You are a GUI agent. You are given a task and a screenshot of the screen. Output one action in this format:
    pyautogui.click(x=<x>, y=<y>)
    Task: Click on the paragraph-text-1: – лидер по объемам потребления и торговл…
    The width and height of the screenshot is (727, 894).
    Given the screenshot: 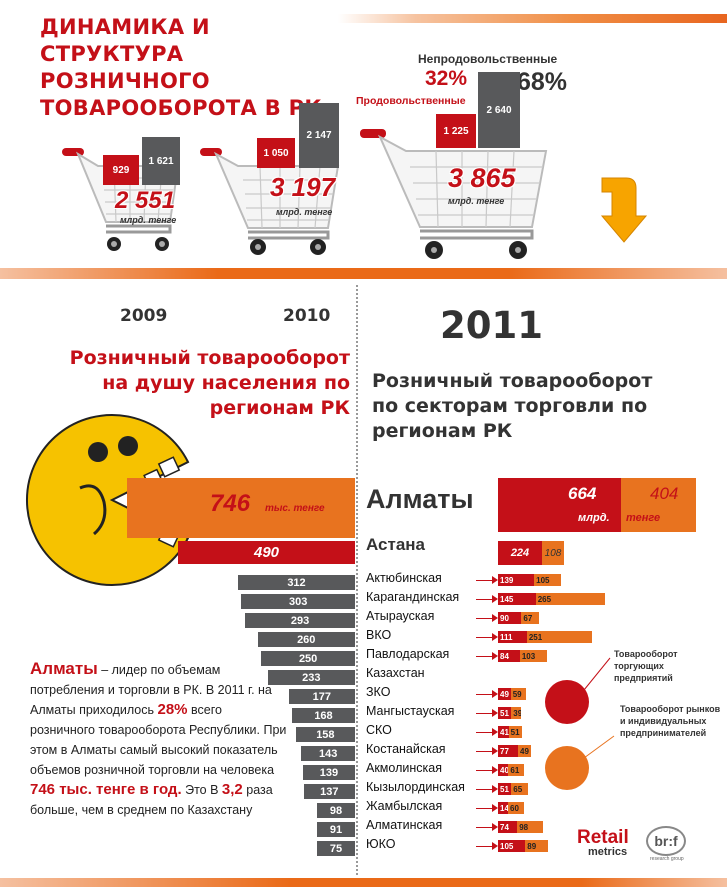 What is the action you would take?
    pyautogui.click(x=151, y=690)
    